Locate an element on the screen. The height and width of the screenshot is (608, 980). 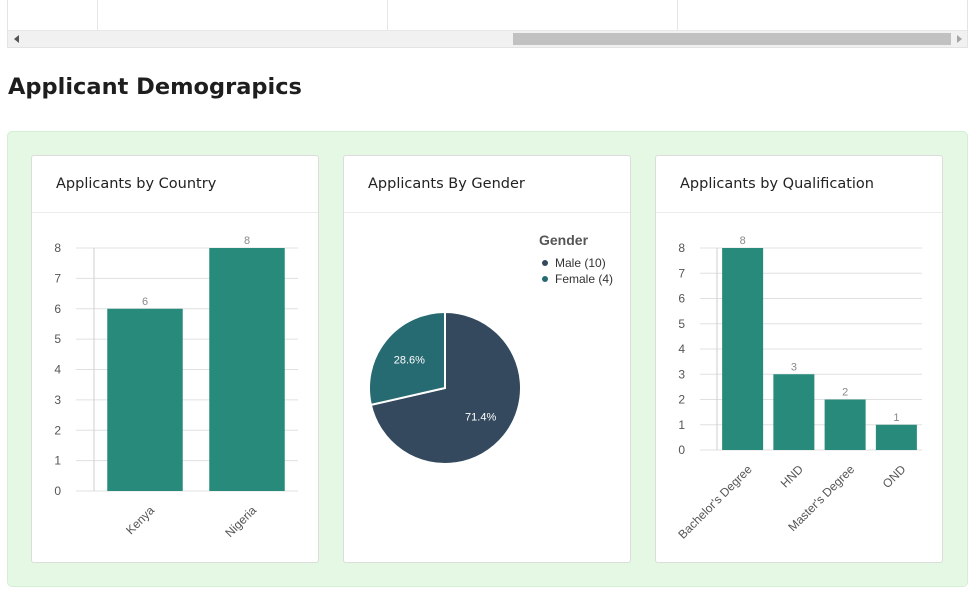
scroll-right-arrow-icon is located at coordinates (959, 39).